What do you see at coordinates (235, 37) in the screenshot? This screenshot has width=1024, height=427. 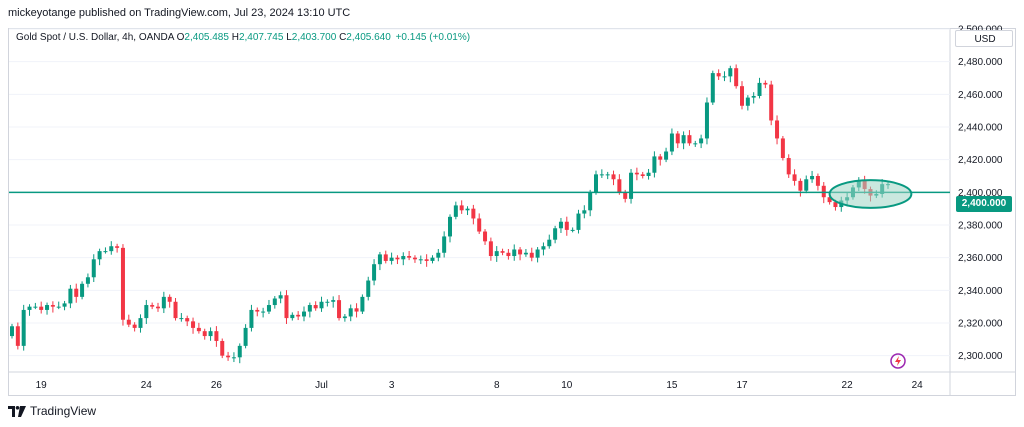 I see `high-key: H` at bounding box center [235, 37].